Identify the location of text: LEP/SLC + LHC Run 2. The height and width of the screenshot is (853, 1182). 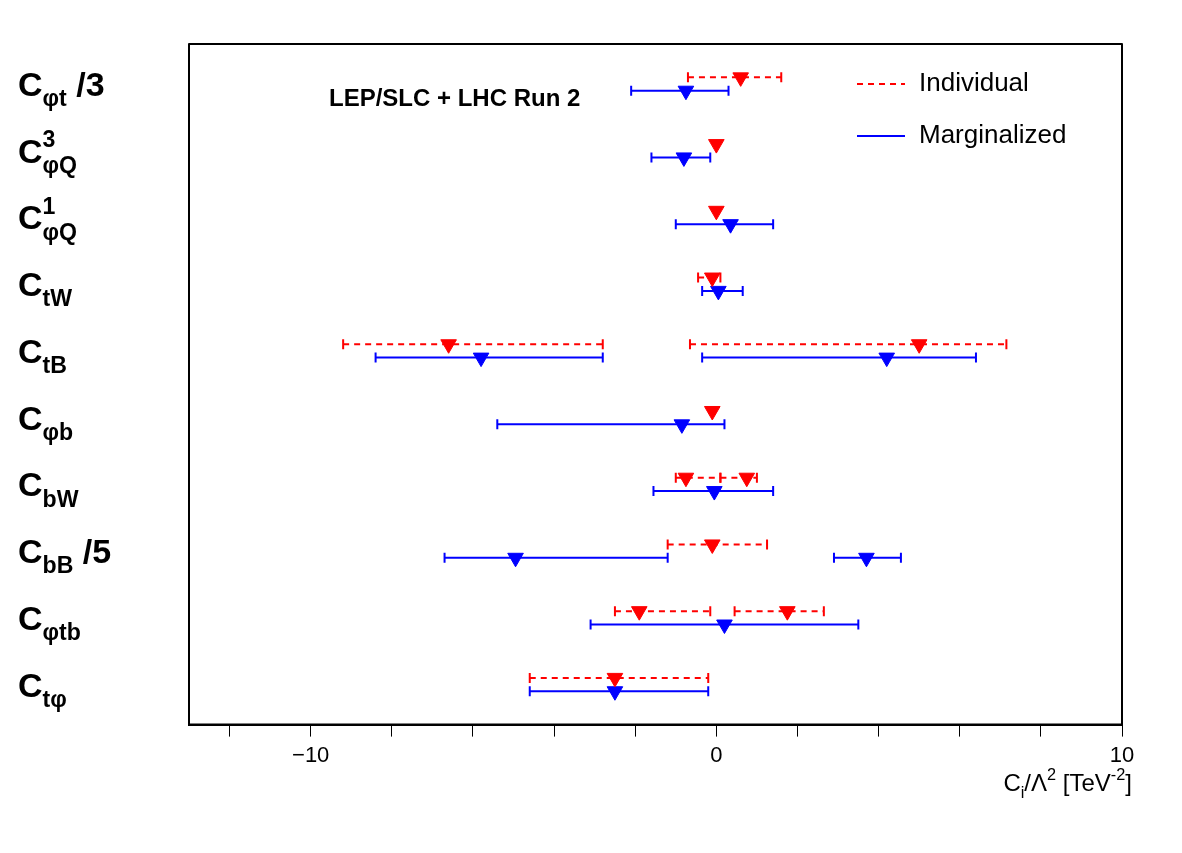
(455, 97).